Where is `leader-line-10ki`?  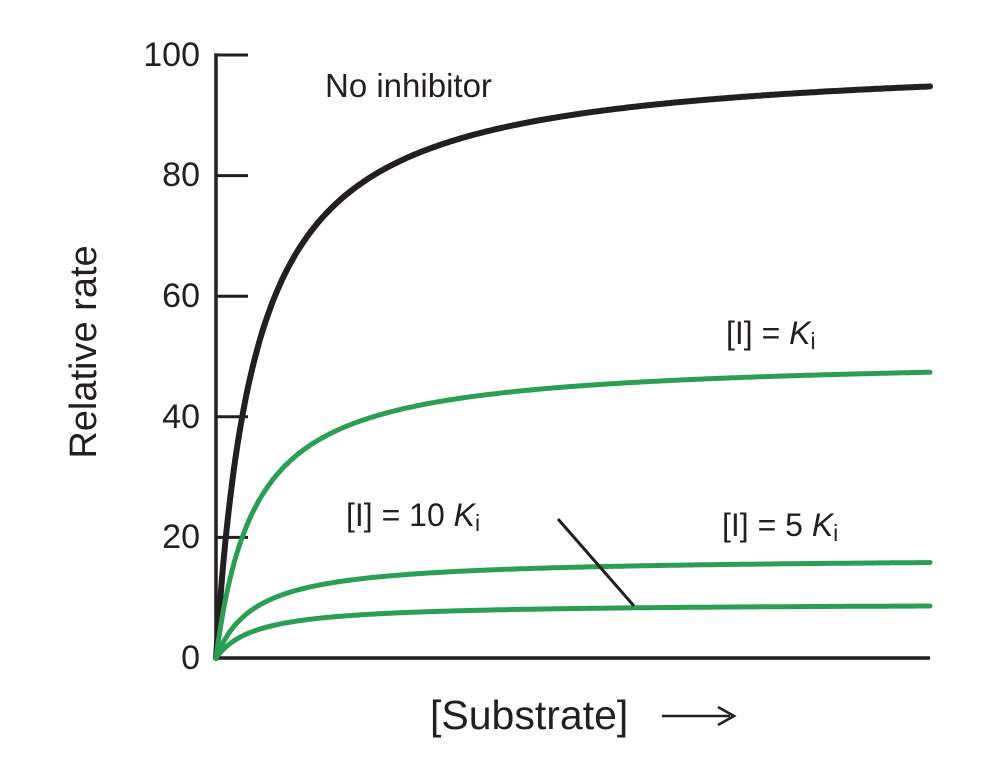 leader-line-10ki is located at coordinates (596, 562).